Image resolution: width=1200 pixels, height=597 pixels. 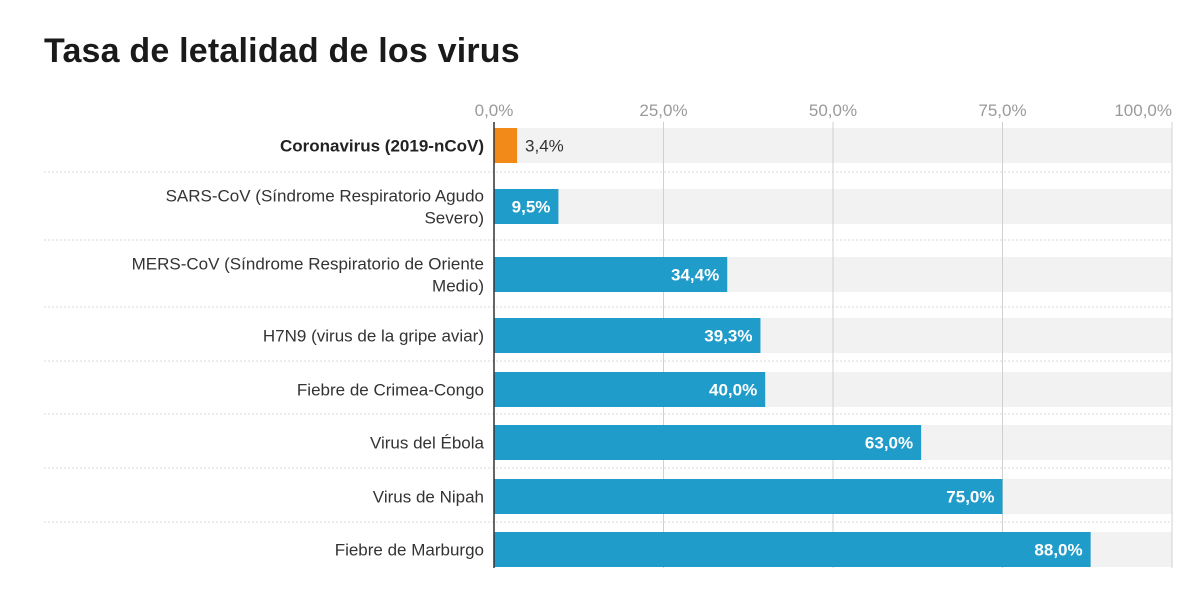 I want to click on category-label: Virus del Ébola, so click(x=427, y=443).